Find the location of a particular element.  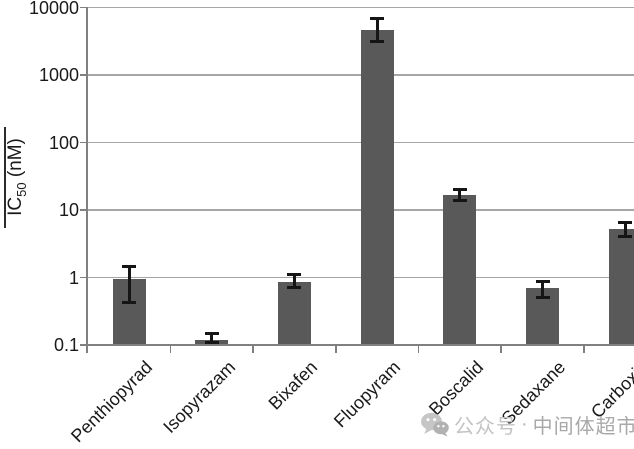

error-bar-cap-bottom-isopyrazam is located at coordinates (211, 342).